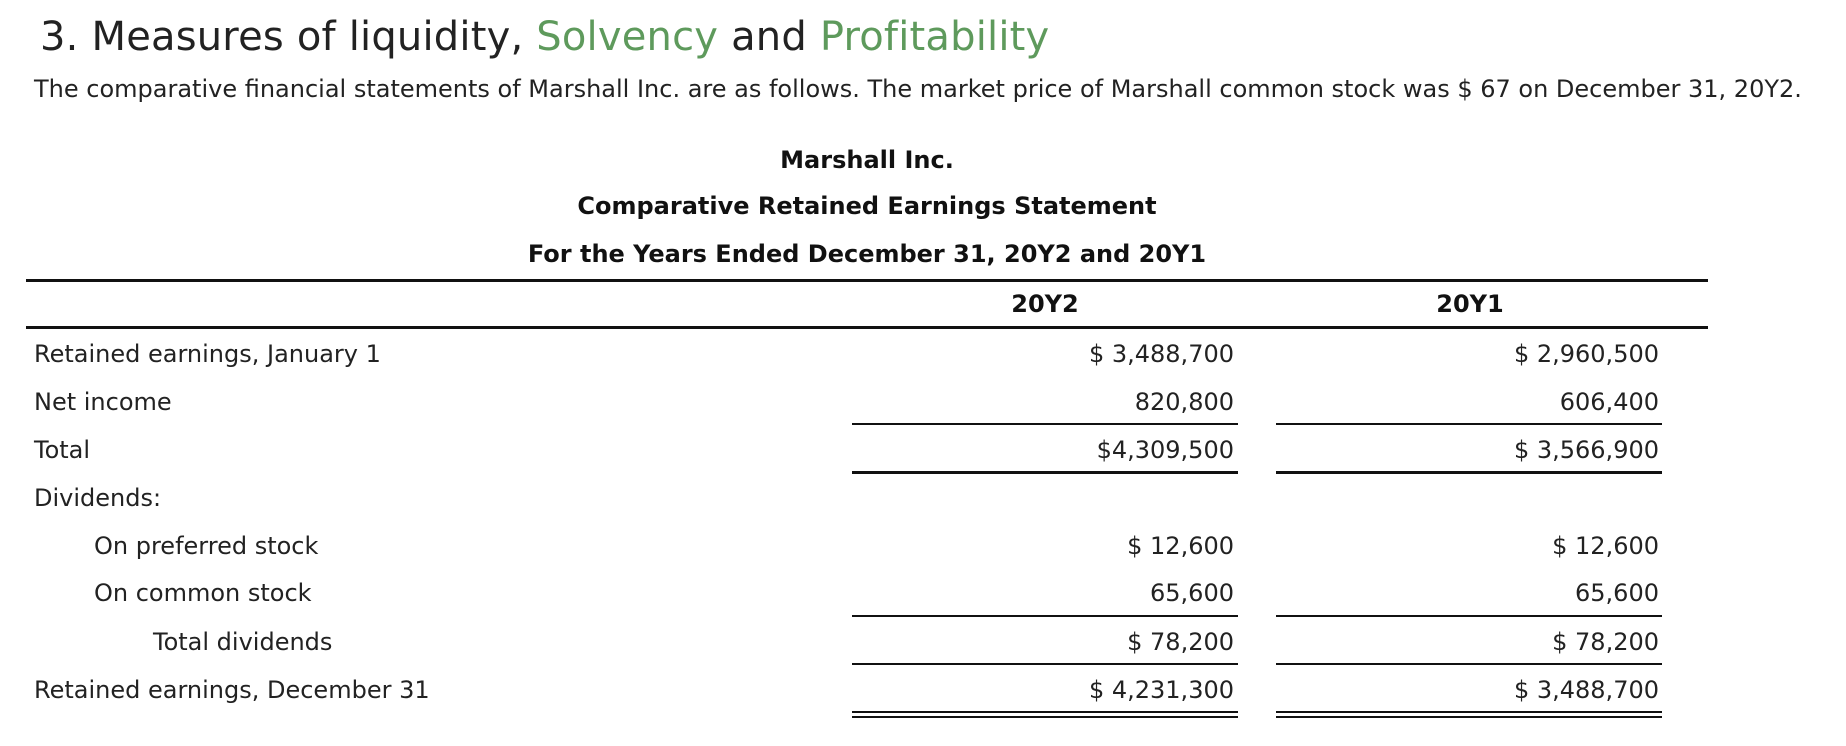 This screenshot has height=746, width=1846. I want to click on row-label-retained-jan1: Retained earnings, January 1, so click(207, 354).